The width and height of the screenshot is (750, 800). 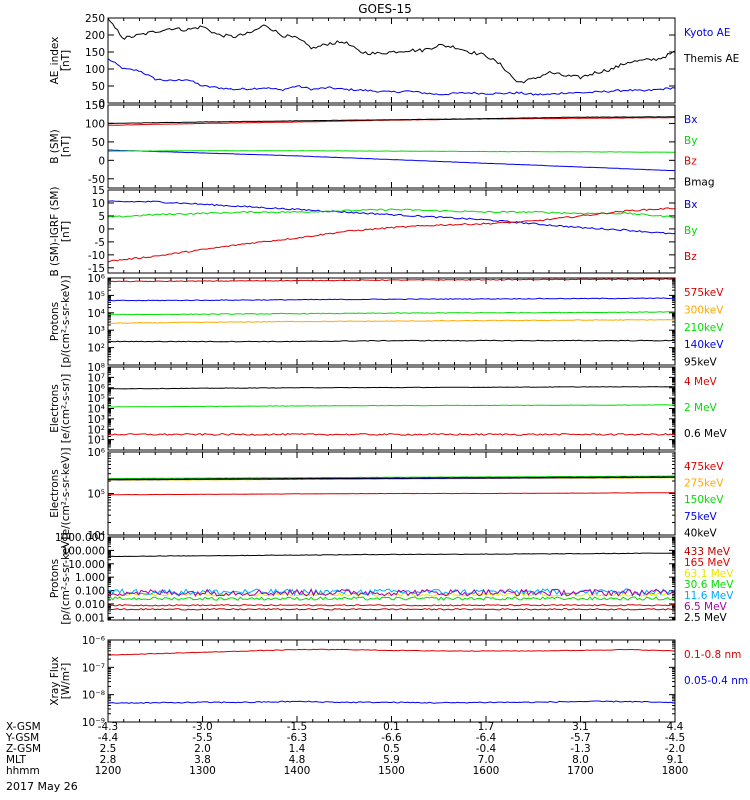 I want to click on orbit-value: 8.0, so click(x=580, y=760).